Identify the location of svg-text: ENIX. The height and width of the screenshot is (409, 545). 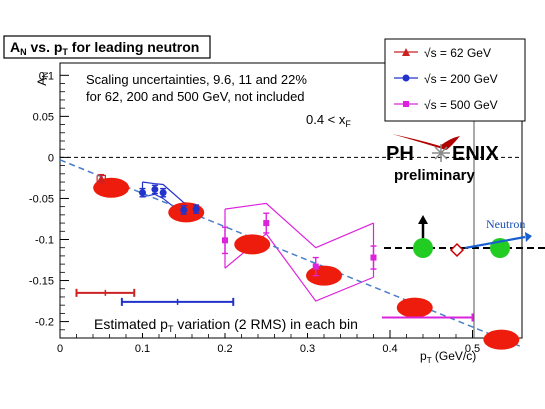
(475, 154).